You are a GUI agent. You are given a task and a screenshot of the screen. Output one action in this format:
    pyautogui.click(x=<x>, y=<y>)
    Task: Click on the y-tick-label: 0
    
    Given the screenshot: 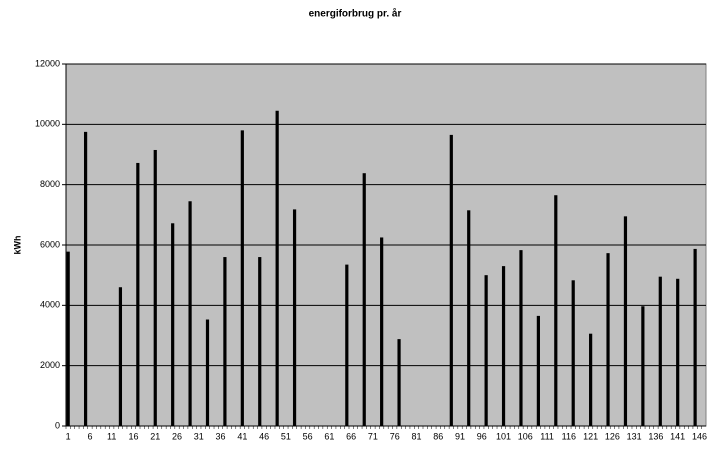 What is the action you would take?
    pyautogui.click(x=57, y=425)
    